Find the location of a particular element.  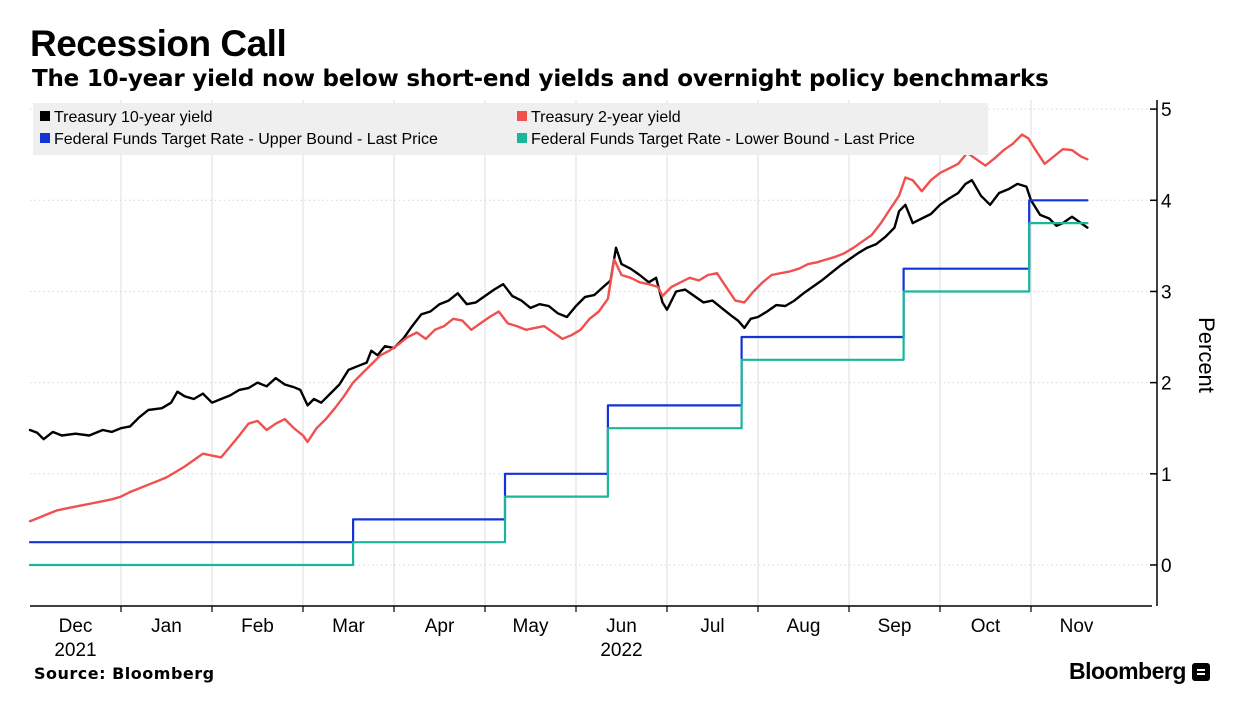

legend-label: Treasury 2-year yield is located at coordinates (606, 117).